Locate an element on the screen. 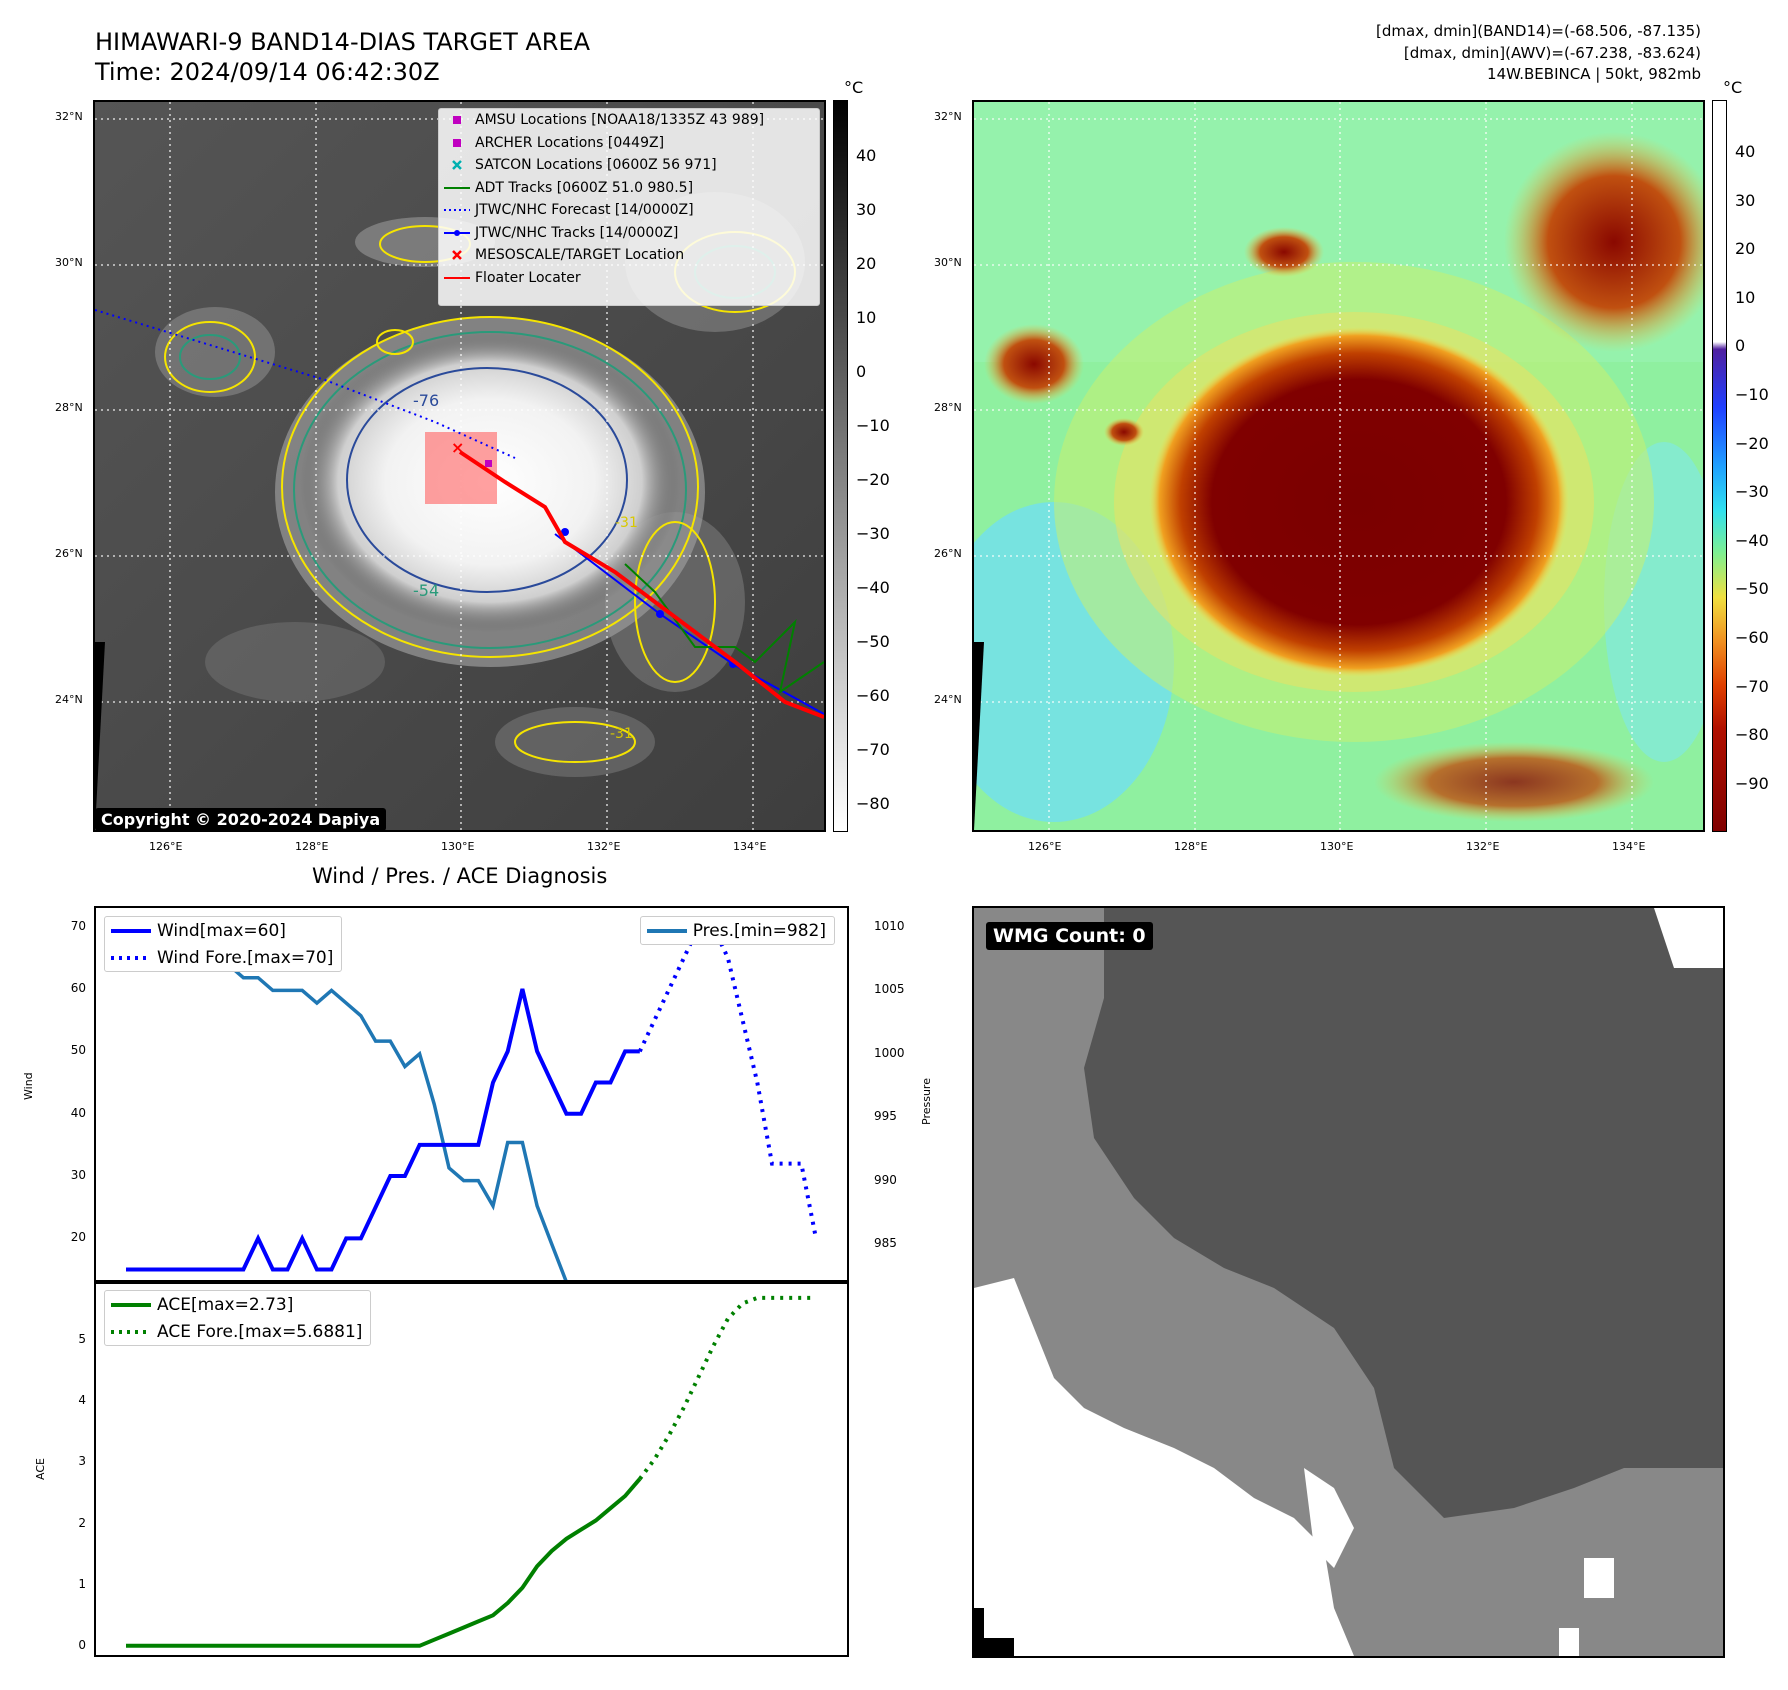 Image resolution: width=1788 pixels, height=1690 pixels. lon-label-132: 132°E is located at coordinates (604, 846).